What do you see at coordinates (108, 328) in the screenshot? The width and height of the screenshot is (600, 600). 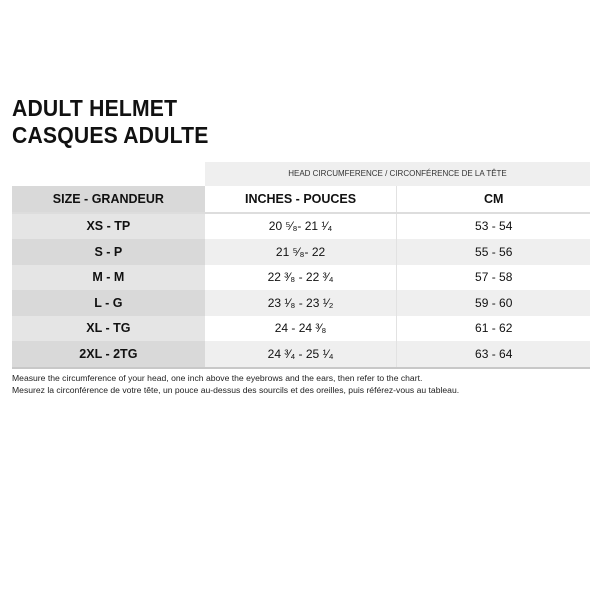 I see `size-cell: XL - TG` at bounding box center [108, 328].